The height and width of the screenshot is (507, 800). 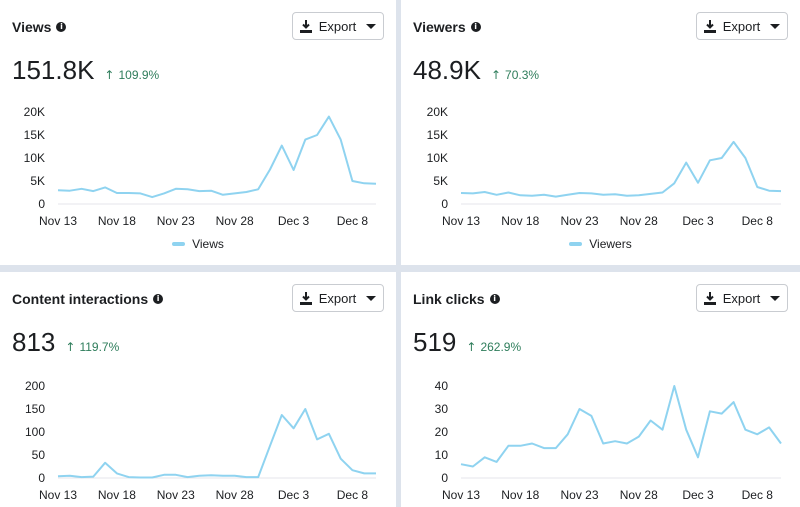 I want to click on metric-change-text: 70.3%, so click(x=522, y=75).